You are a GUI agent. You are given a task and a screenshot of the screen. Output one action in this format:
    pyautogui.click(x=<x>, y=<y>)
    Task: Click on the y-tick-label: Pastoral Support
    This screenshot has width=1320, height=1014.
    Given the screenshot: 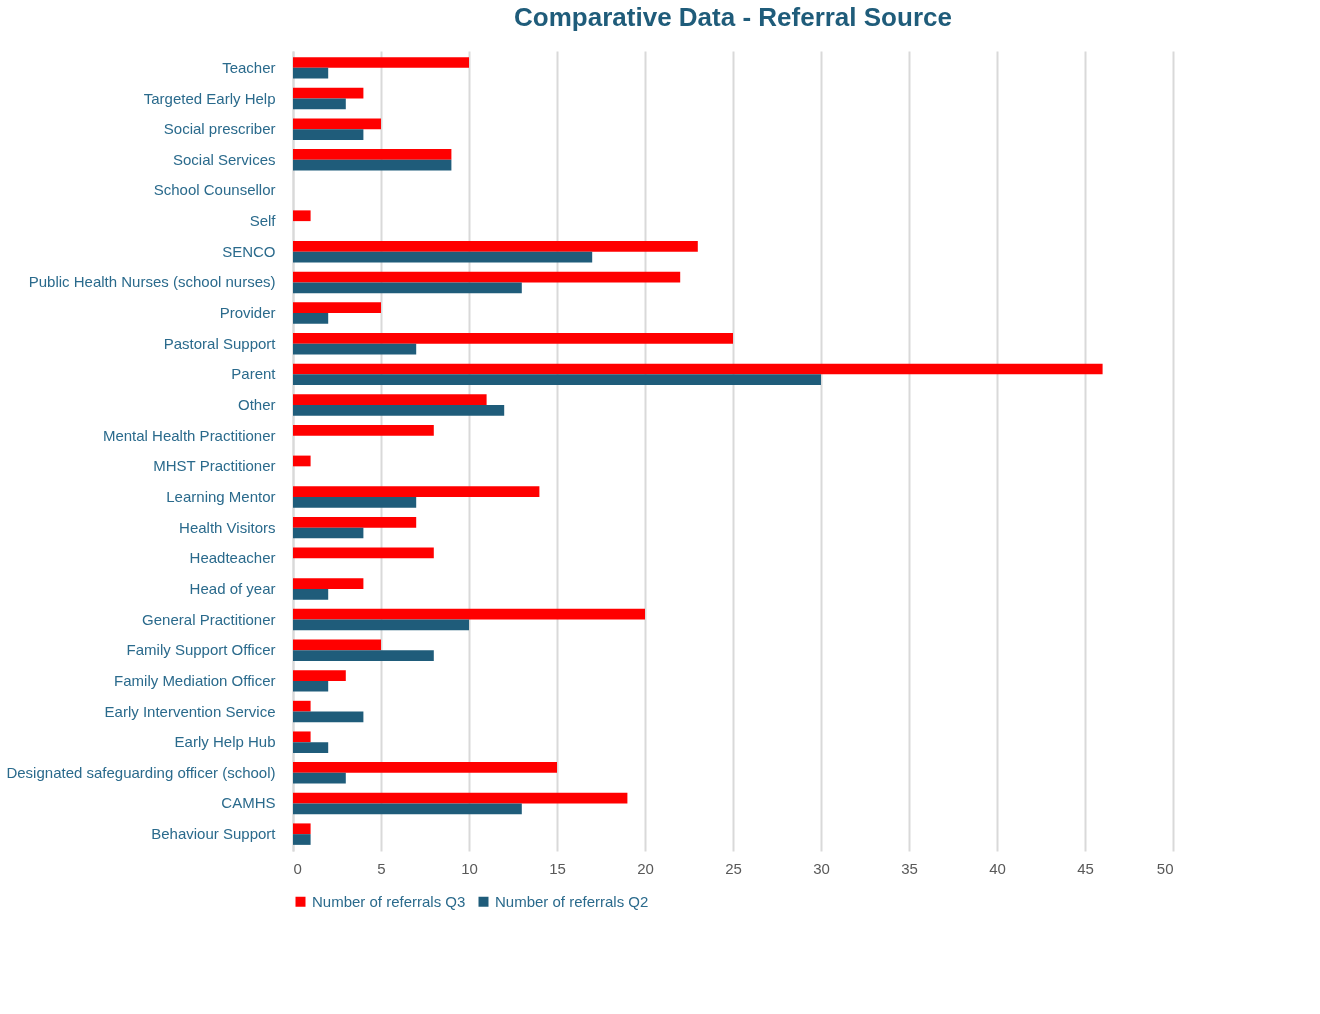 What is the action you would take?
    pyautogui.click(x=220, y=343)
    